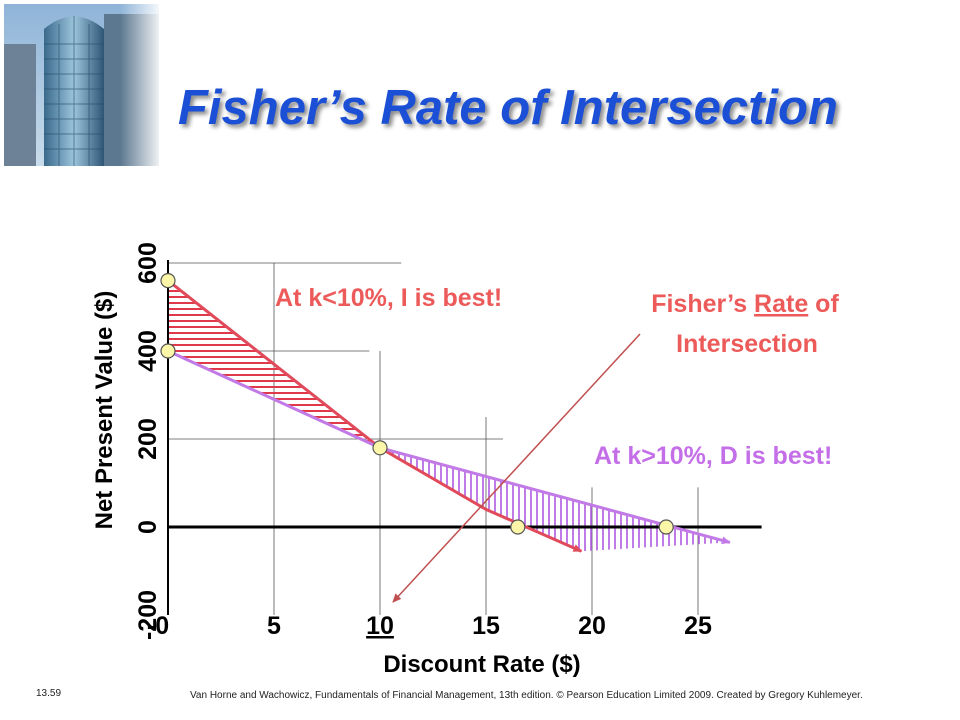 Image resolution: width=960 pixels, height=720 pixels. What do you see at coordinates (148, 263) in the screenshot?
I see `y-tick-label-600: 600` at bounding box center [148, 263].